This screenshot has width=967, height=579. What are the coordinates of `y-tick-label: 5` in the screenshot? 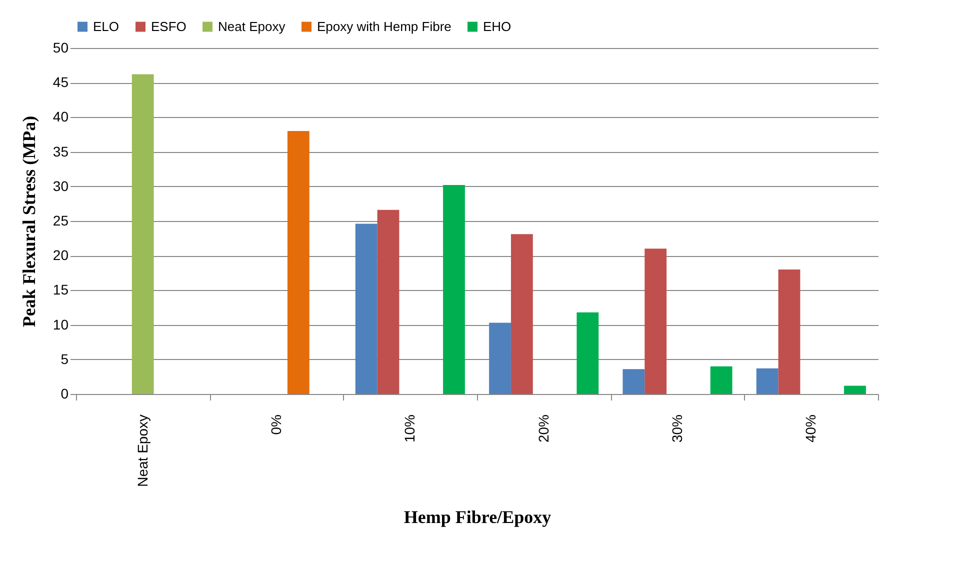 It's located at (64, 358).